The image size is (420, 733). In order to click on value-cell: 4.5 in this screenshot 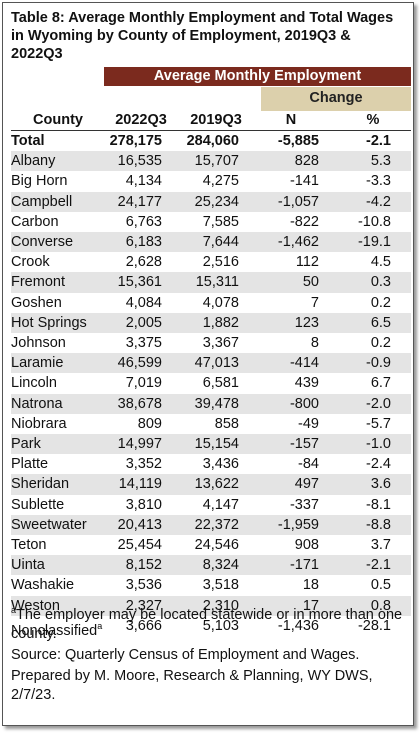, I will do `click(380, 262)`.